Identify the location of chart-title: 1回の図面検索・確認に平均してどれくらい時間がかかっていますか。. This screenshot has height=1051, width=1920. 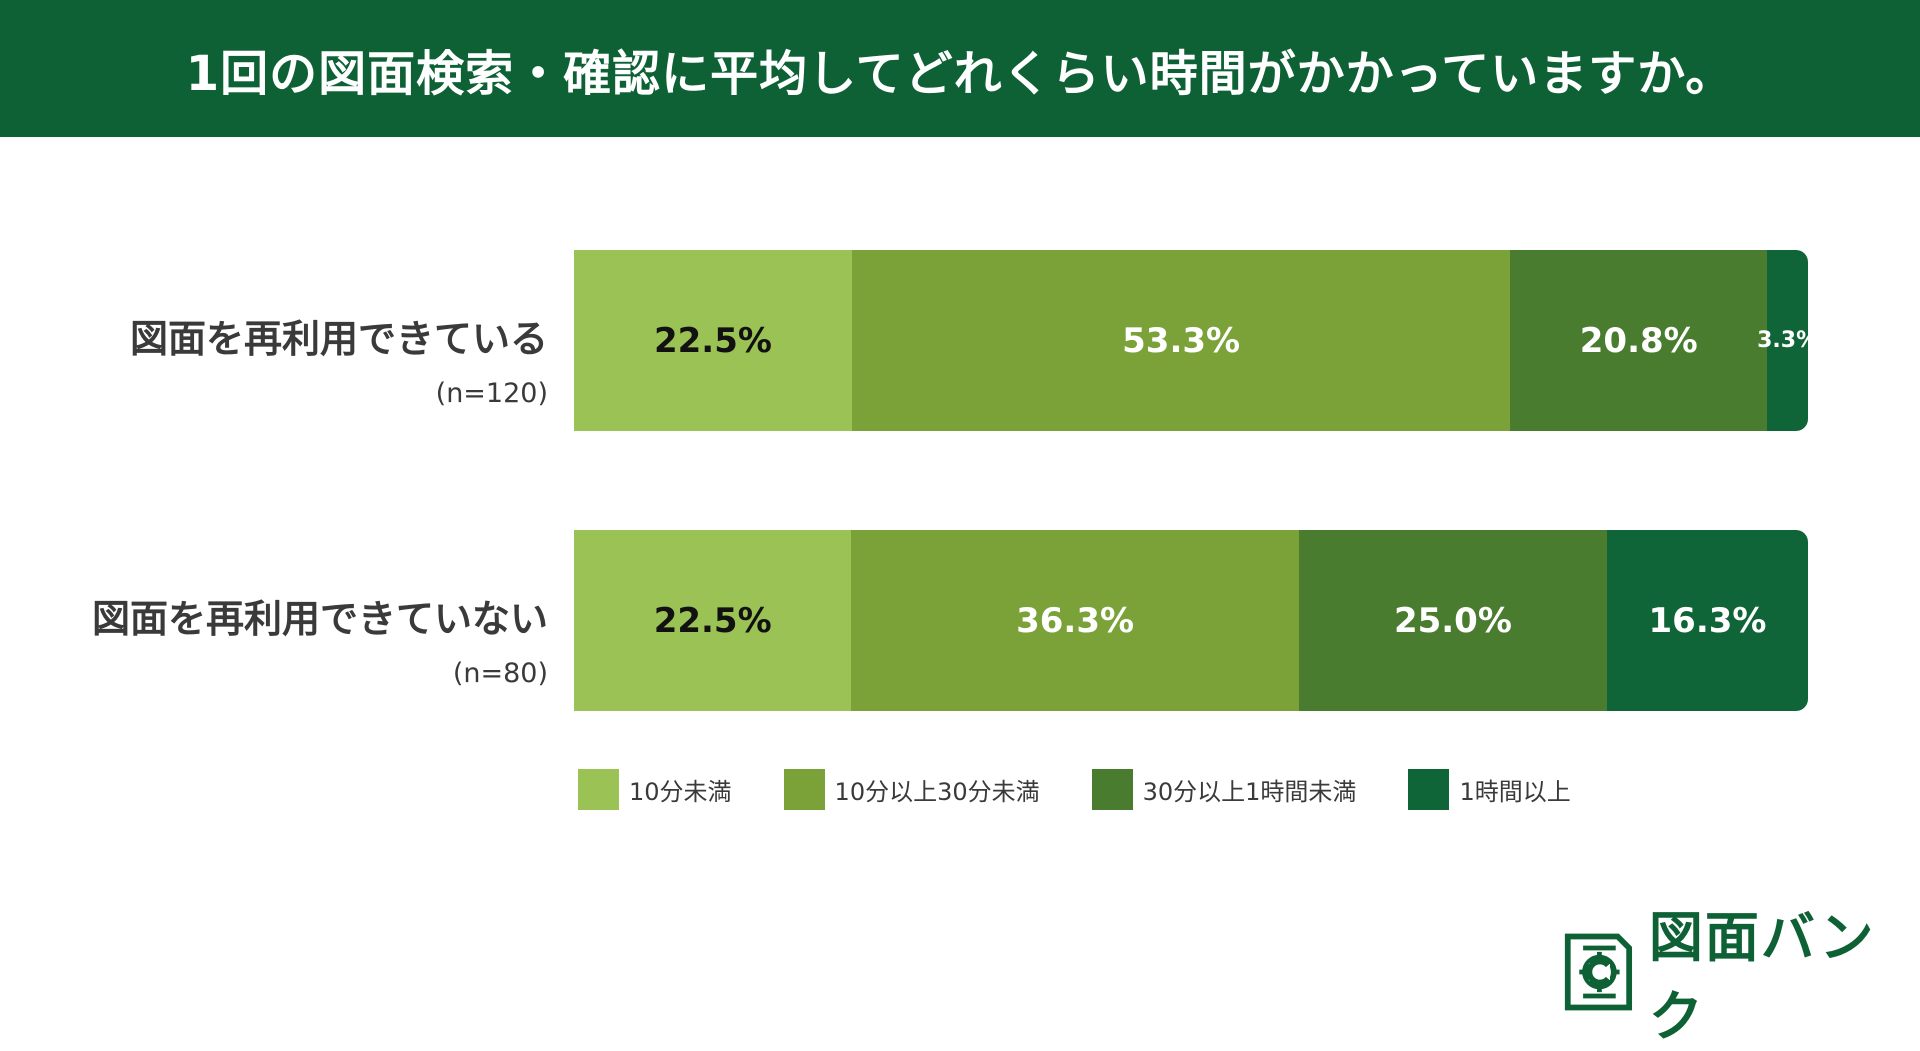
(960, 73).